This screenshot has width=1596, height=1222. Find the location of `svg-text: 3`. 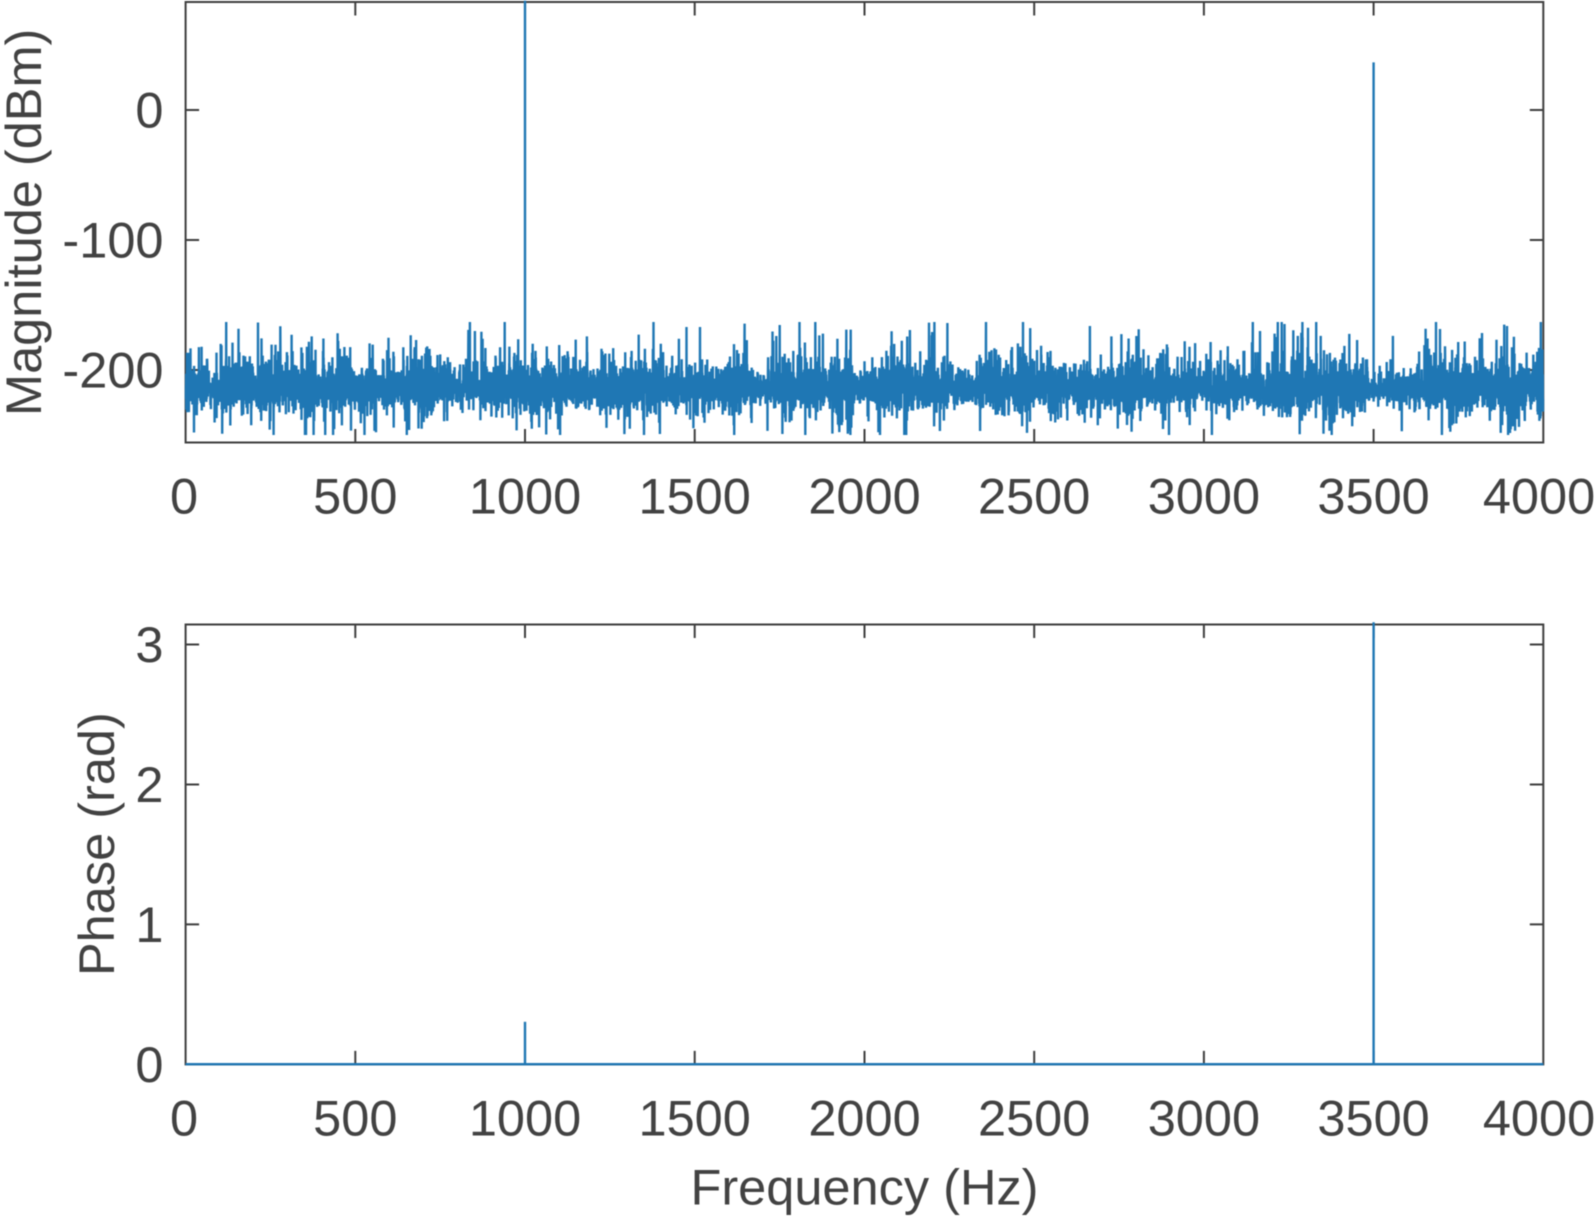

svg-text: 3 is located at coordinates (149, 644).